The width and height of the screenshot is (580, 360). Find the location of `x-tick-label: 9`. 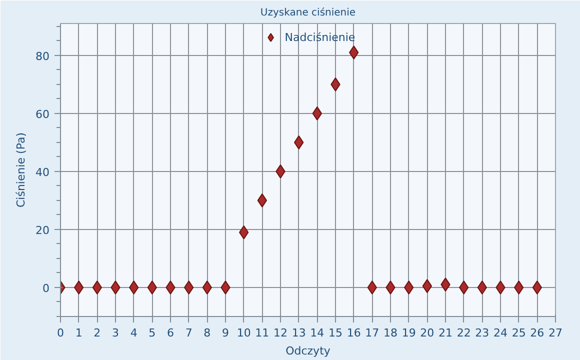

x-tick-label: 9 is located at coordinates (225, 333).